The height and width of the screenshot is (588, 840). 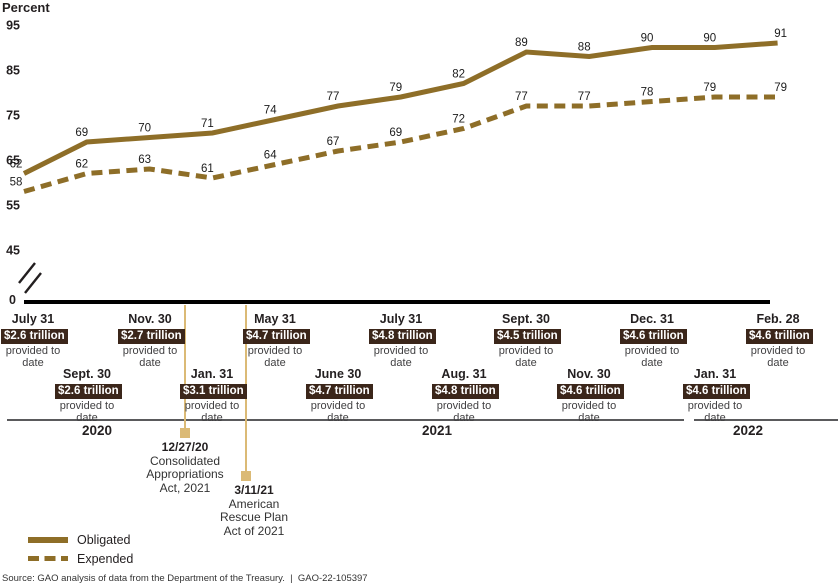 I want to click on timeline-entry: Dec. 31 $4.6 trillion provided to date, so click(x=653, y=340).